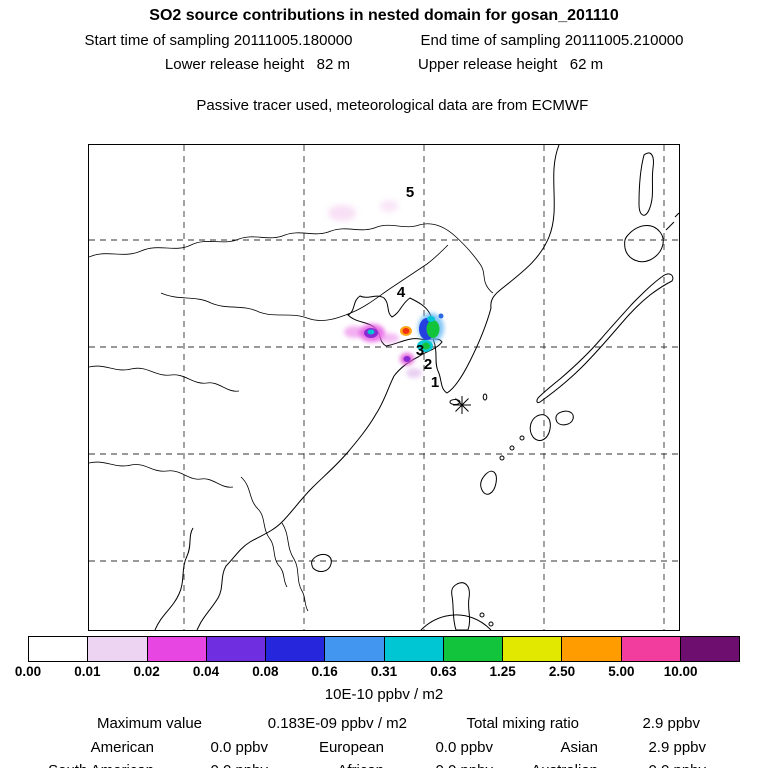 The image size is (768, 768). Describe the element at coordinates (384, 694) in the screenshot. I see `colorbar-unit-label: 10E-10 ppbv / m2` at that location.